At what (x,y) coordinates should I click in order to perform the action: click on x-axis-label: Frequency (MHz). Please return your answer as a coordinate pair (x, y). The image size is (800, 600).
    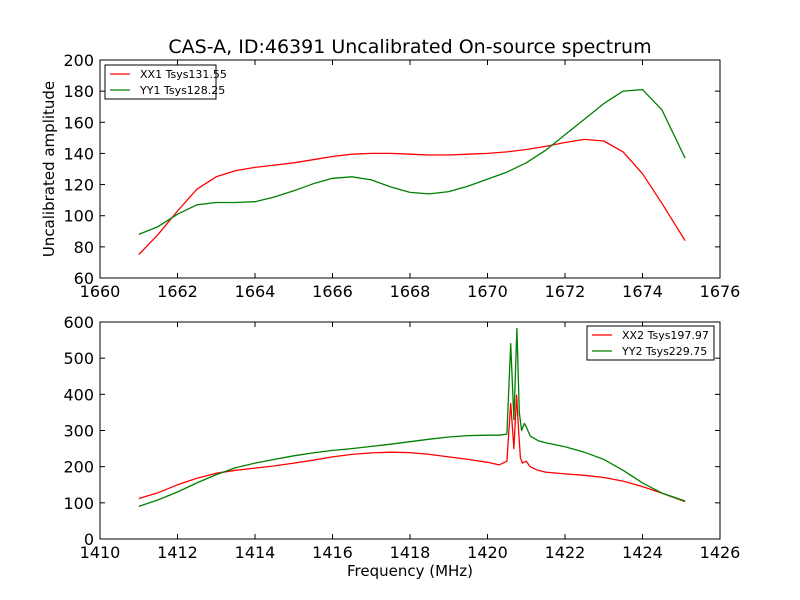
    Looking at the image, I should click on (410, 571).